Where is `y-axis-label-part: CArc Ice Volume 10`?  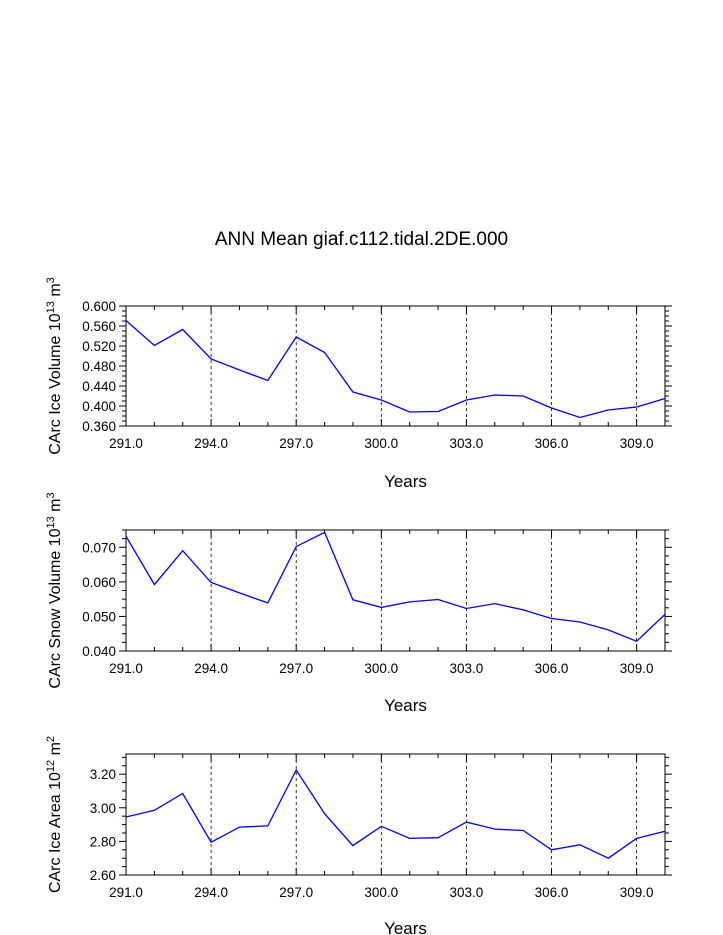
y-axis-label-part: CArc Ice Volume 10 is located at coordinates (55, 384).